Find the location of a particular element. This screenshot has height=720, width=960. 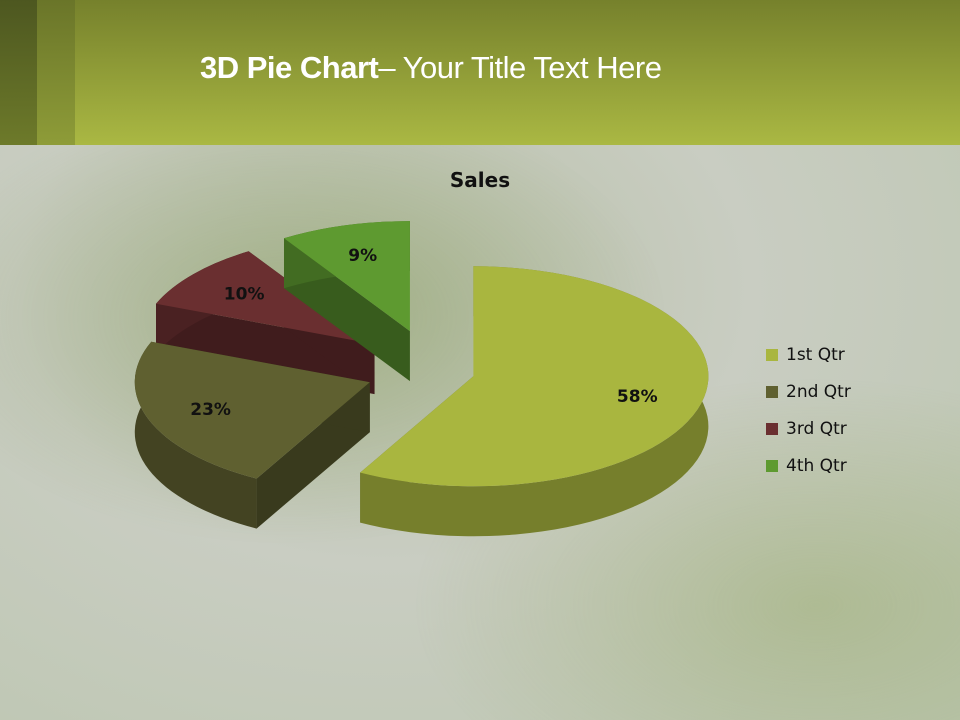

slice-outer-wall is located at coordinates (195, 435).